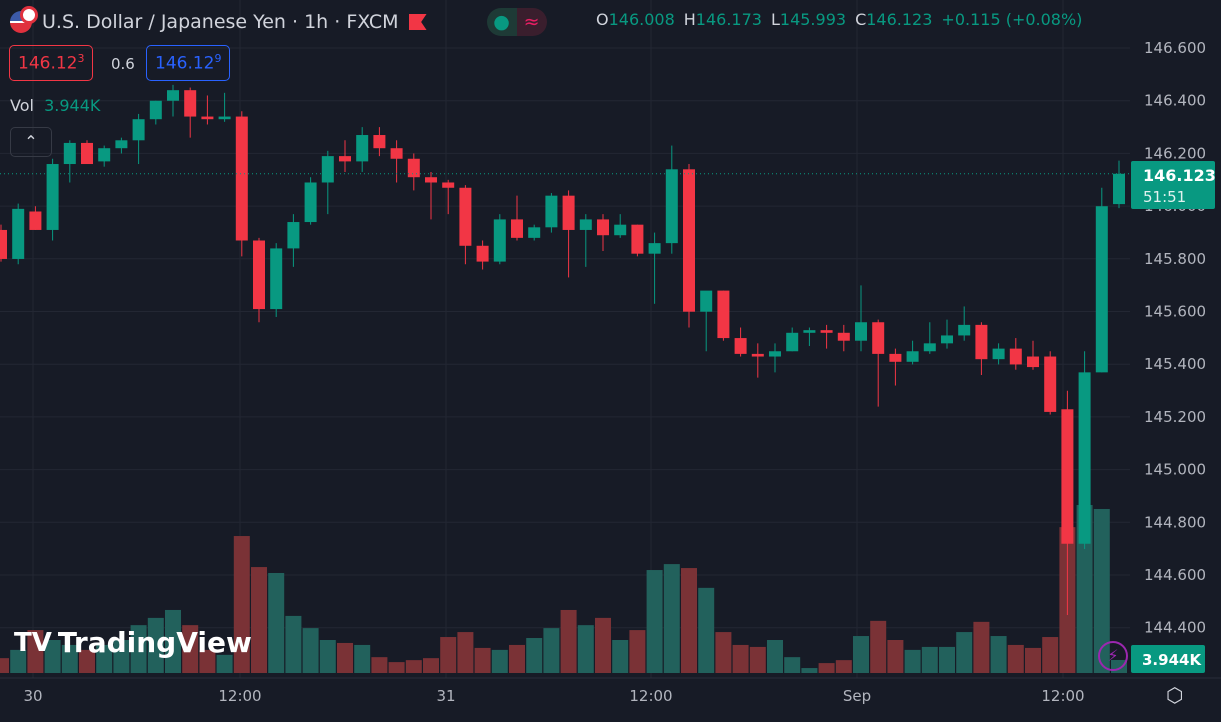 This screenshot has width=1221, height=722. Describe the element at coordinates (1168, 659) in the screenshot. I see `volume-label-box` at that location.